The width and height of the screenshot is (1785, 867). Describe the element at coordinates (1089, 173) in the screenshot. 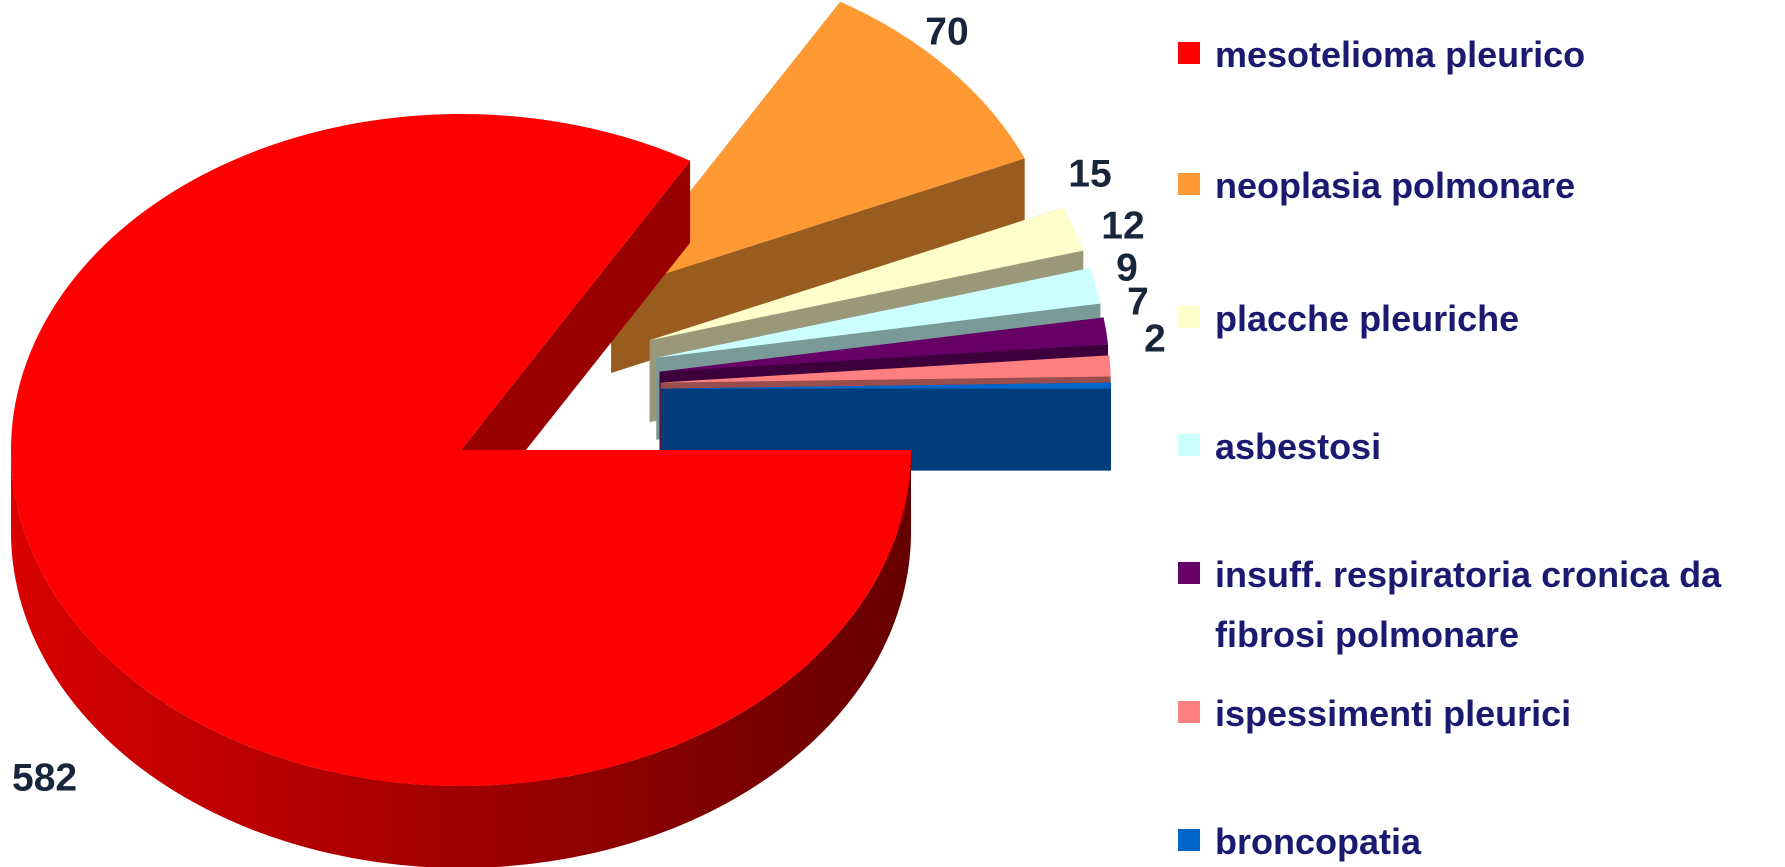

I see `data-label: 15` at that location.